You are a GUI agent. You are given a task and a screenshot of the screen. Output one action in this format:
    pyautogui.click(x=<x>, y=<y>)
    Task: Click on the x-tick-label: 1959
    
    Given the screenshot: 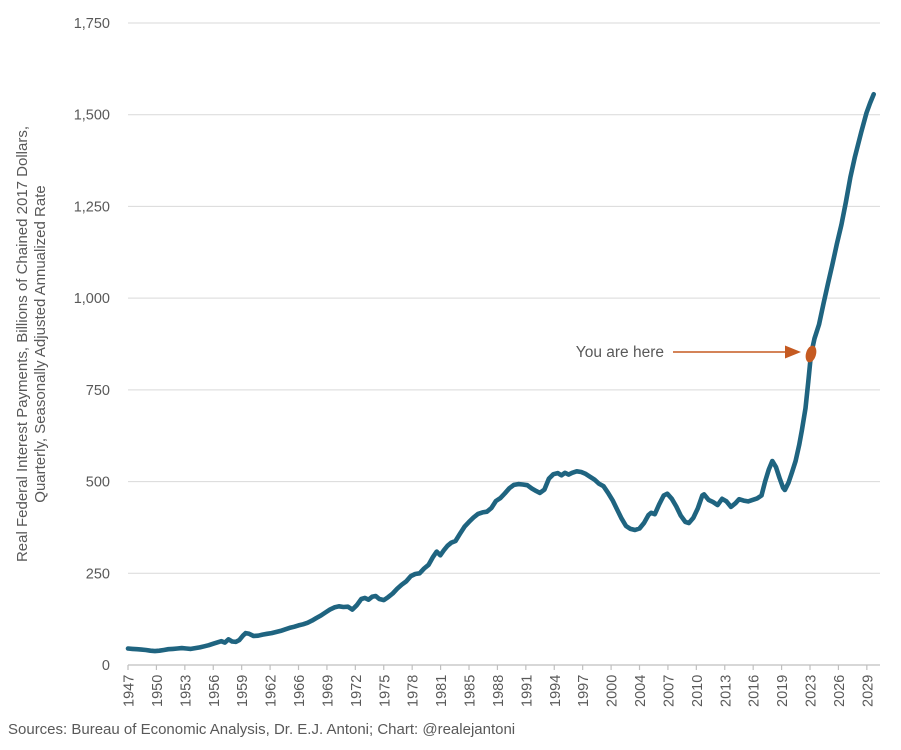 What is the action you would take?
    pyautogui.click(x=243, y=691)
    